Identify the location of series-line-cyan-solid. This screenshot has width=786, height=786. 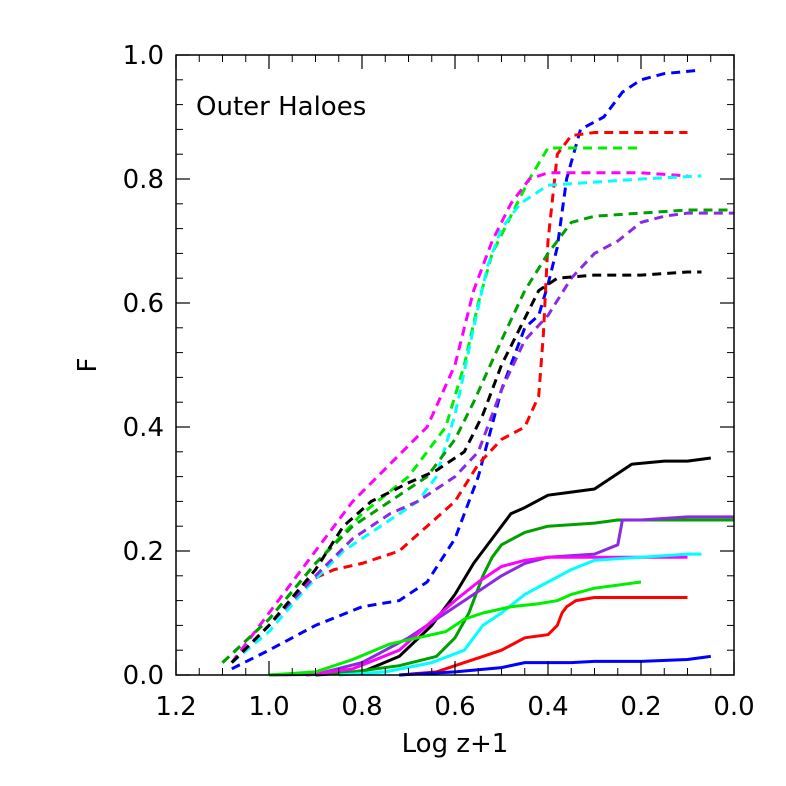
(520, 614).